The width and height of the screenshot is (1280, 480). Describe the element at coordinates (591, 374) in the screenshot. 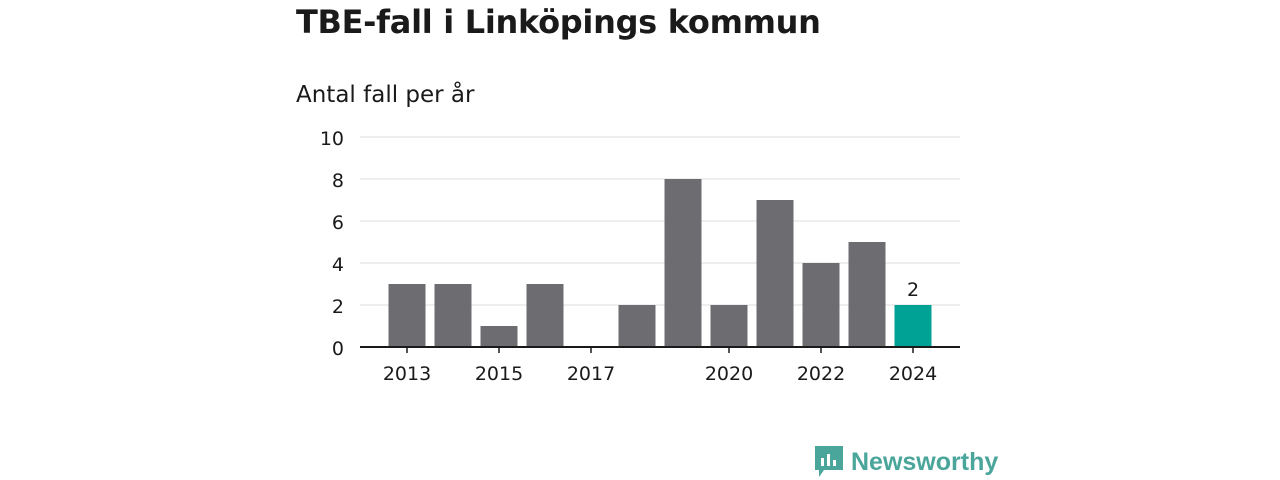

I see `x-tick-label: 2017` at that location.